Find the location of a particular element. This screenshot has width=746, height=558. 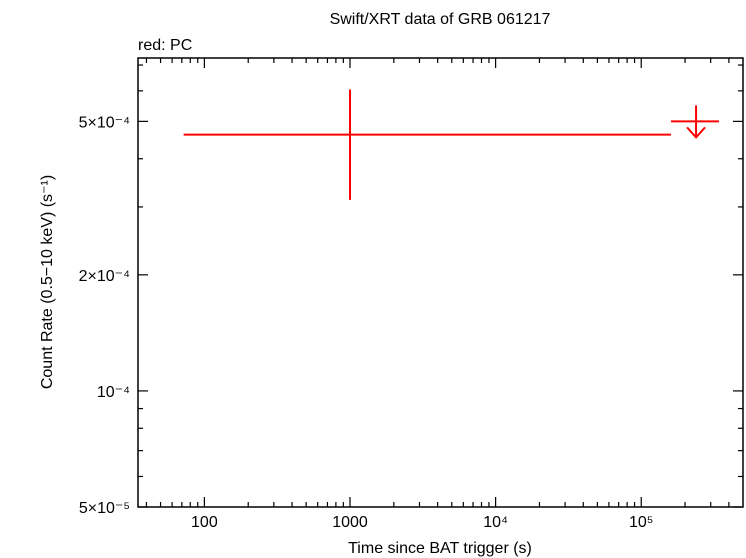

y-tick-label: 5×10⁻⁵ is located at coordinates (104, 508).